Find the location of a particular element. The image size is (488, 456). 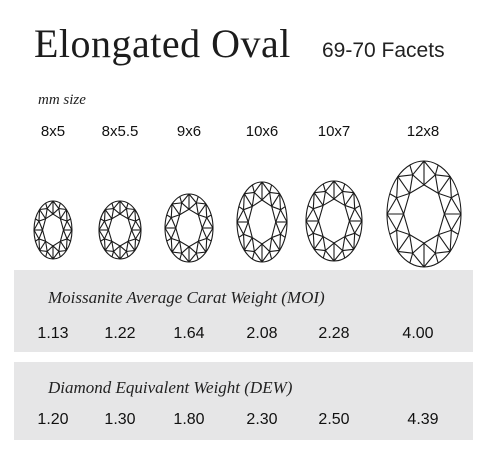

moissanite-title: Moissanite Average Carat Weight (MOI) is located at coordinates (186, 297).